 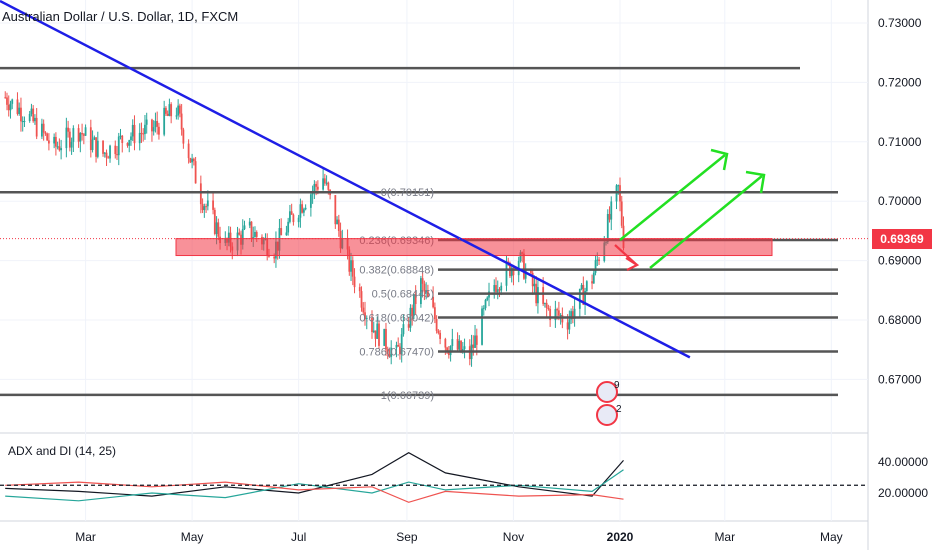 I want to click on price-tick-label: 0.71000, so click(x=900, y=142).